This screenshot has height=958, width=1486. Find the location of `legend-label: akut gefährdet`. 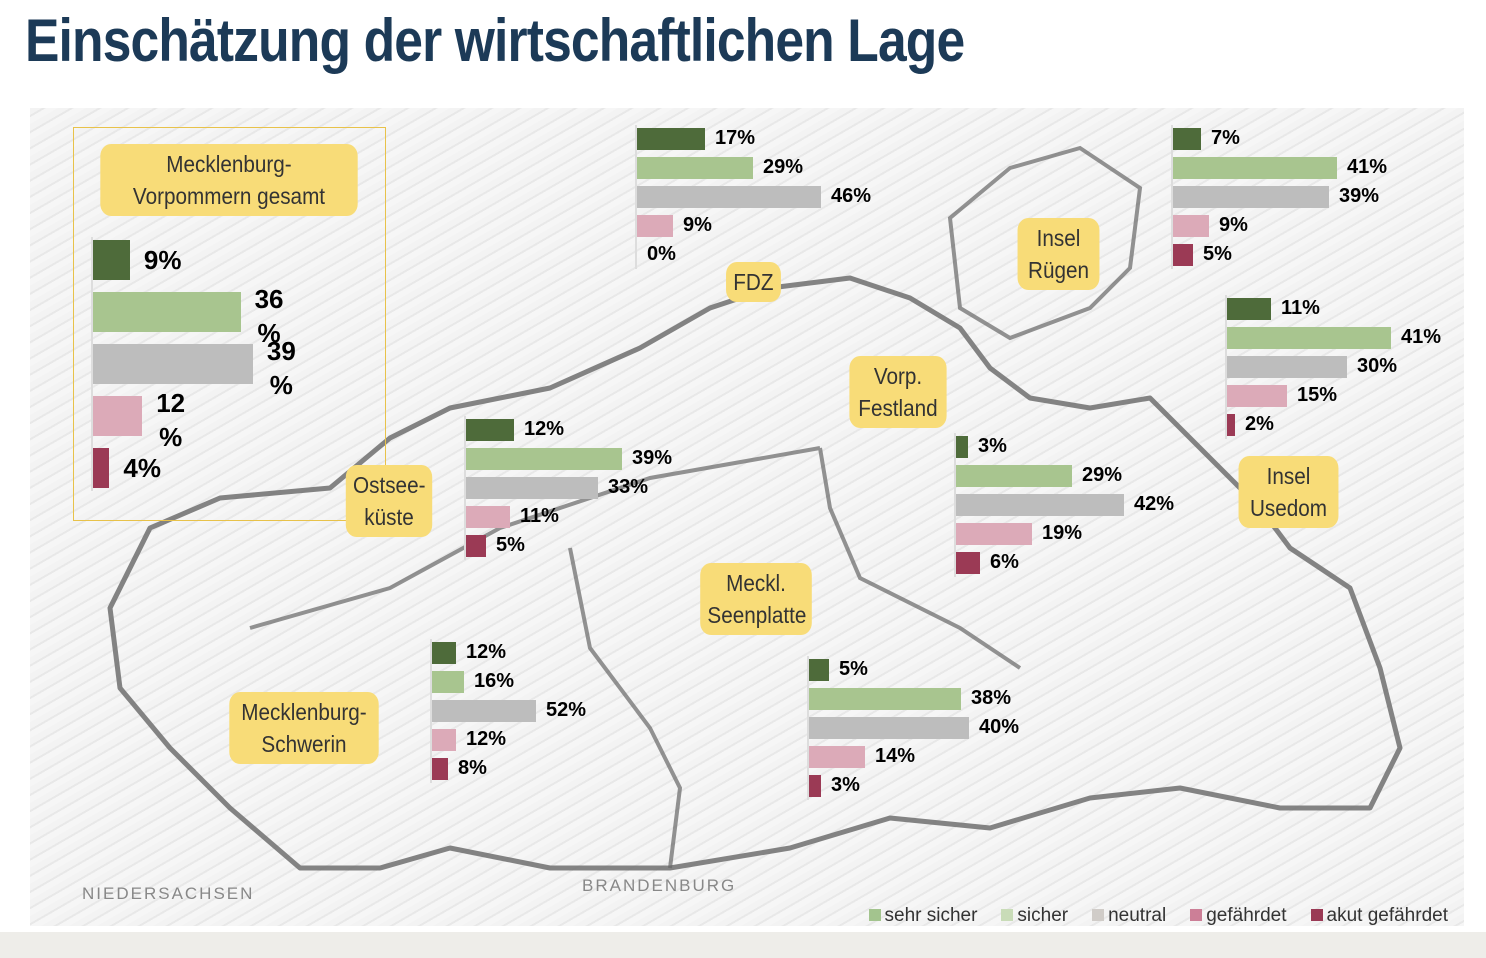

legend-label: akut gefährdet is located at coordinates (1387, 915).